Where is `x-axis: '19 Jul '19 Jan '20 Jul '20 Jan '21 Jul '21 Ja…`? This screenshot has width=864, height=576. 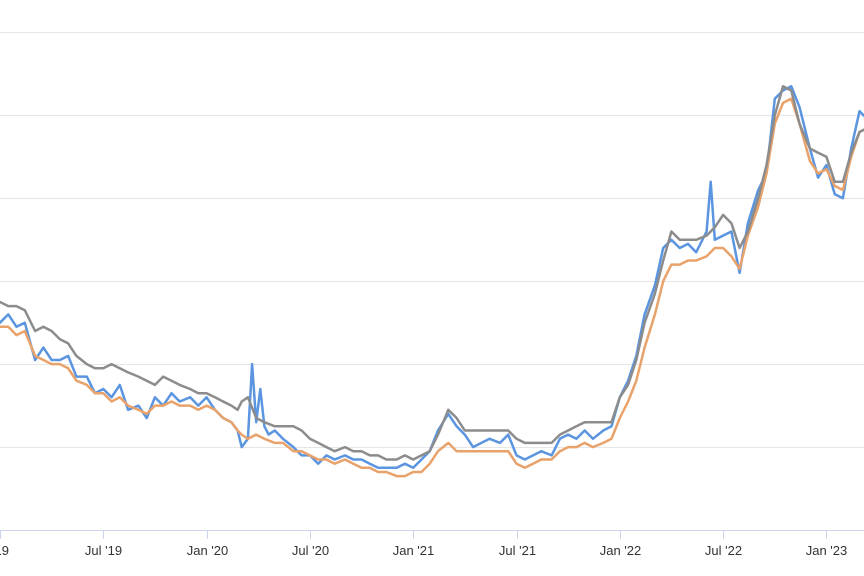 x-axis: '19 Jul '19 Jan '20 Jul '20 Jan '21 Jul '21 Ja… is located at coordinates (423, 544).